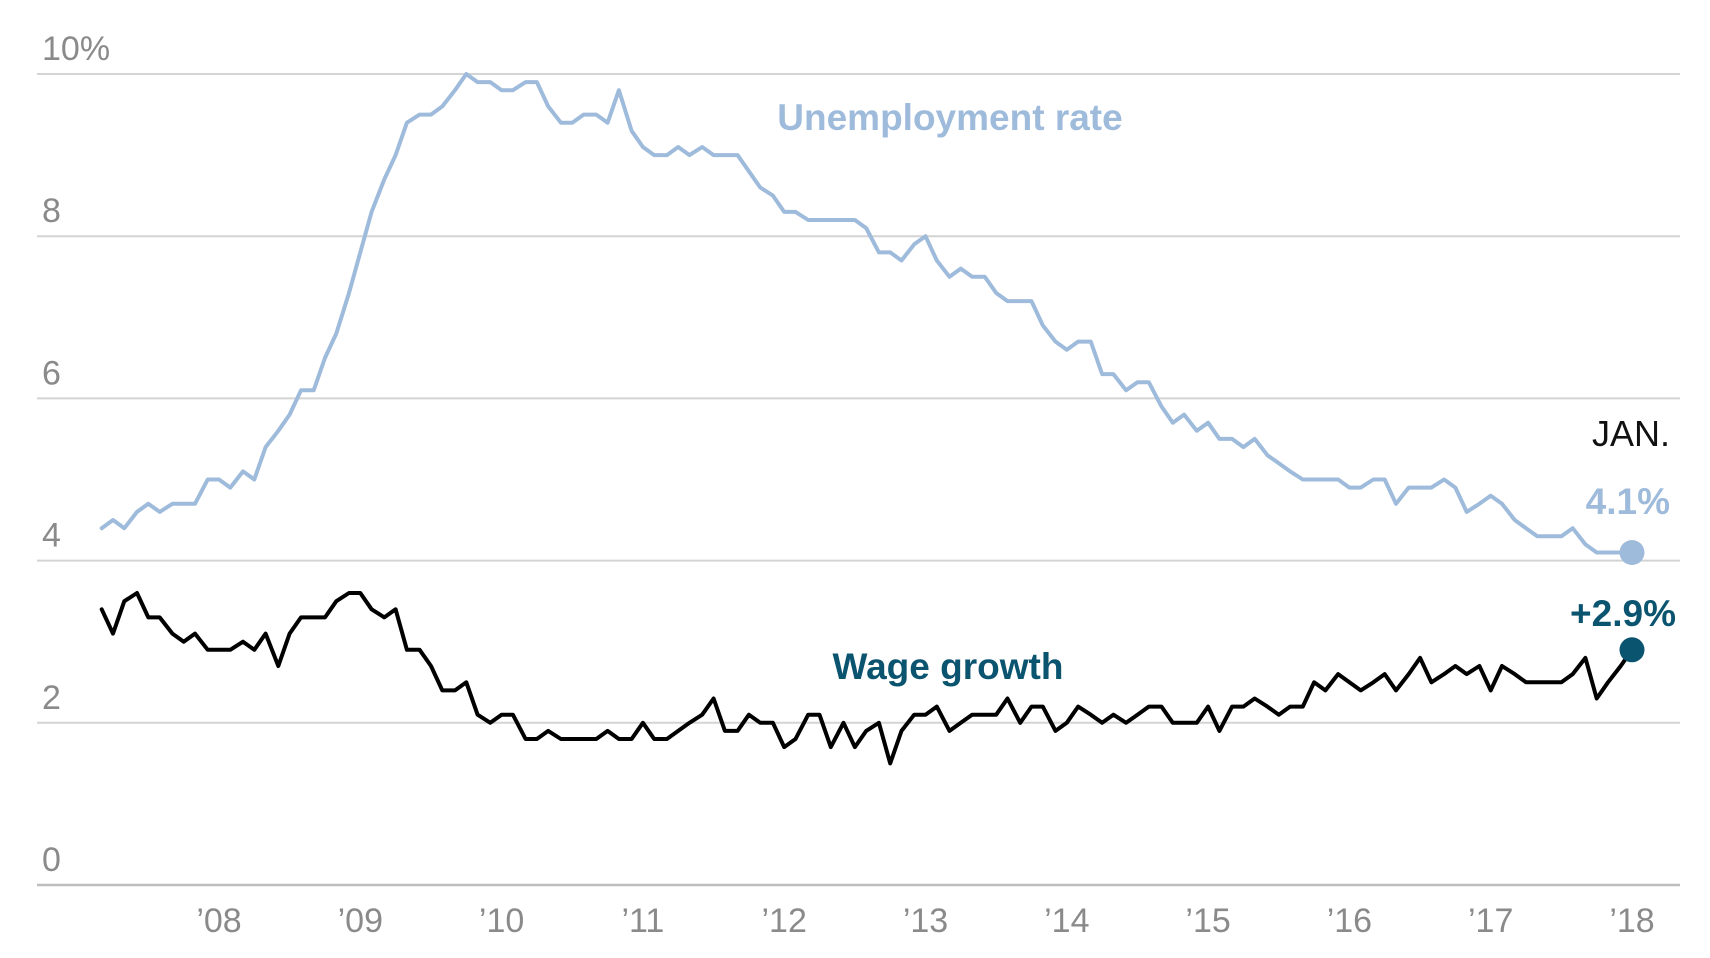 This screenshot has width=1710, height=958. I want to click on series-label-wage: Wage growth, so click(948, 666).